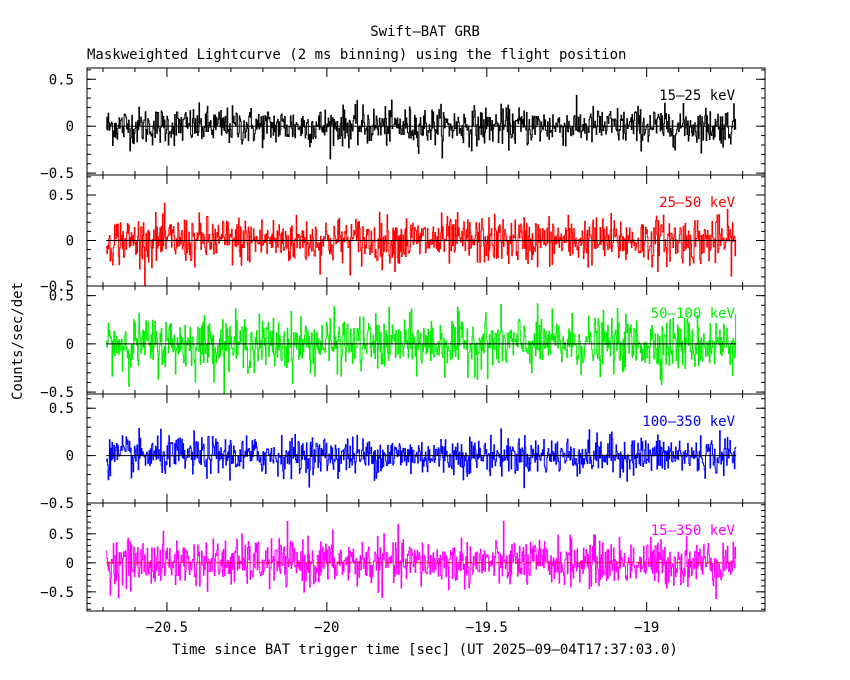 This screenshot has height=680, width=850. What do you see at coordinates (697, 203) in the screenshot?
I see `band-label: 25–50 keV` at bounding box center [697, 203].